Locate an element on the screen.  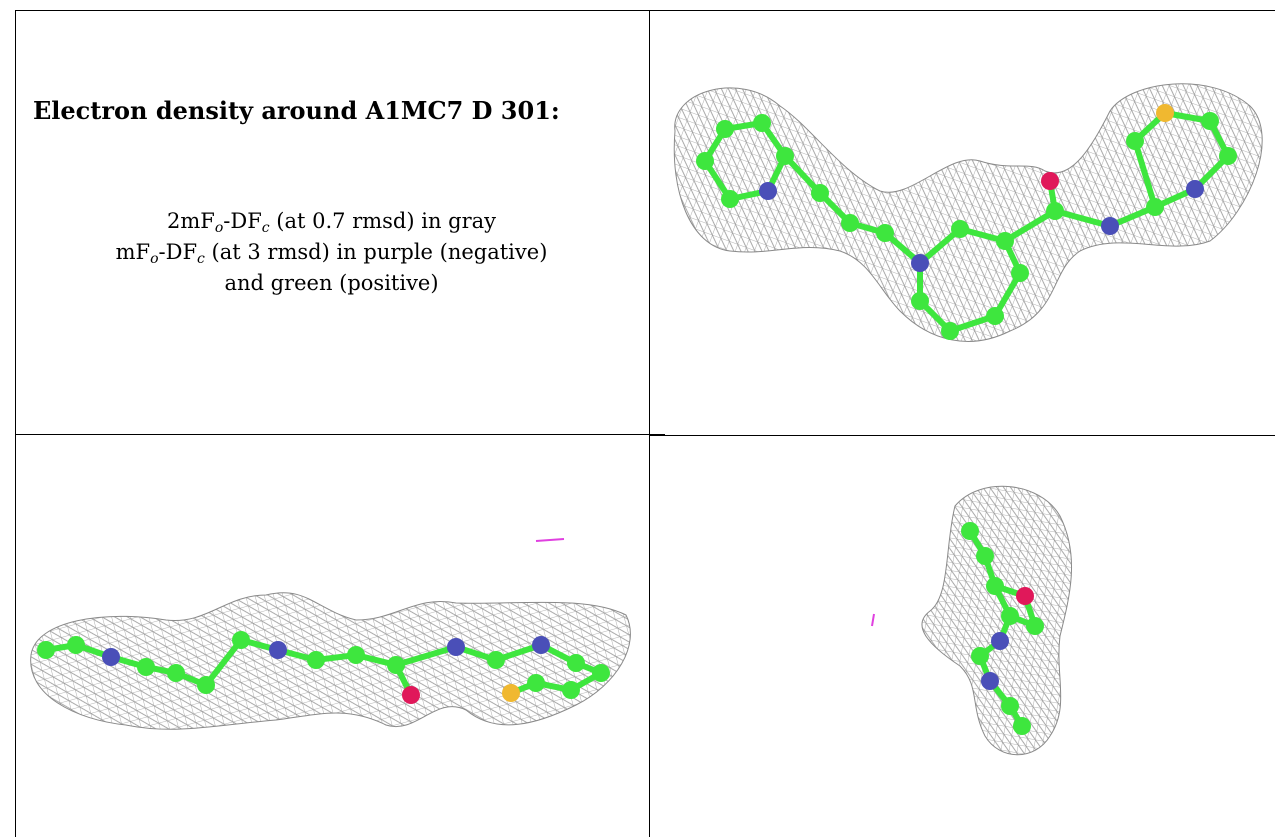
figure-title: Electron density around A1MC7 D 301: is located at coordinates (296, 110).